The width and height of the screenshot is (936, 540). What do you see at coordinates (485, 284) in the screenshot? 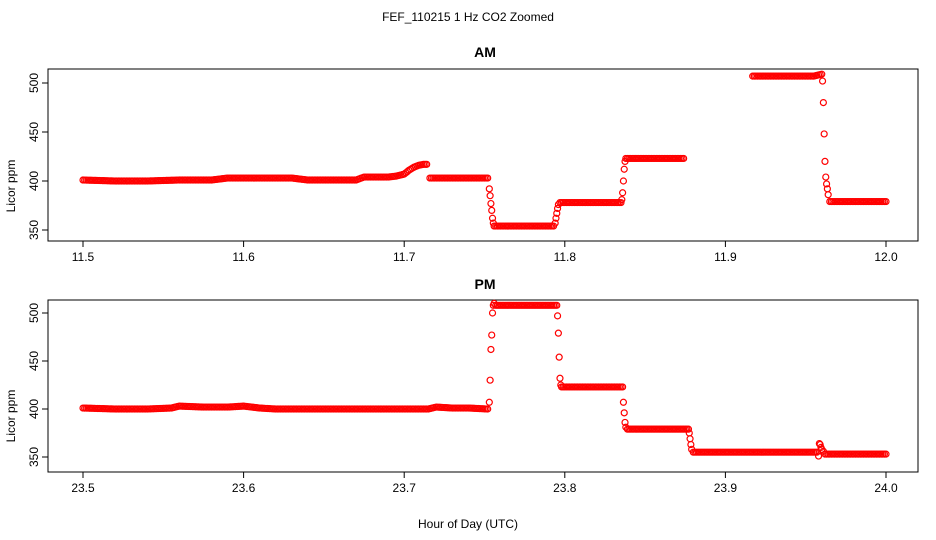
I see `panel-title-pm: PM` at bounding box center [485, 284].